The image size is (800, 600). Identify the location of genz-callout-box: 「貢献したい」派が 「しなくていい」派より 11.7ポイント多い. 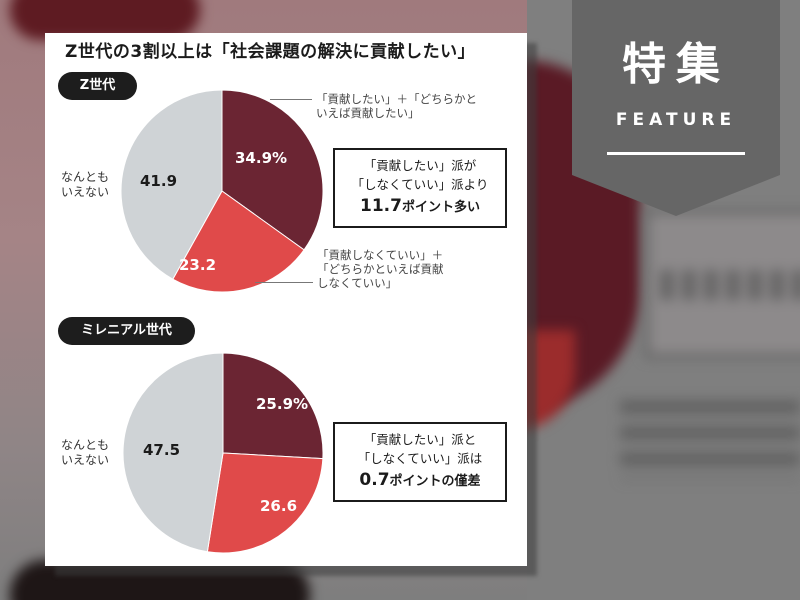
(420, 188).